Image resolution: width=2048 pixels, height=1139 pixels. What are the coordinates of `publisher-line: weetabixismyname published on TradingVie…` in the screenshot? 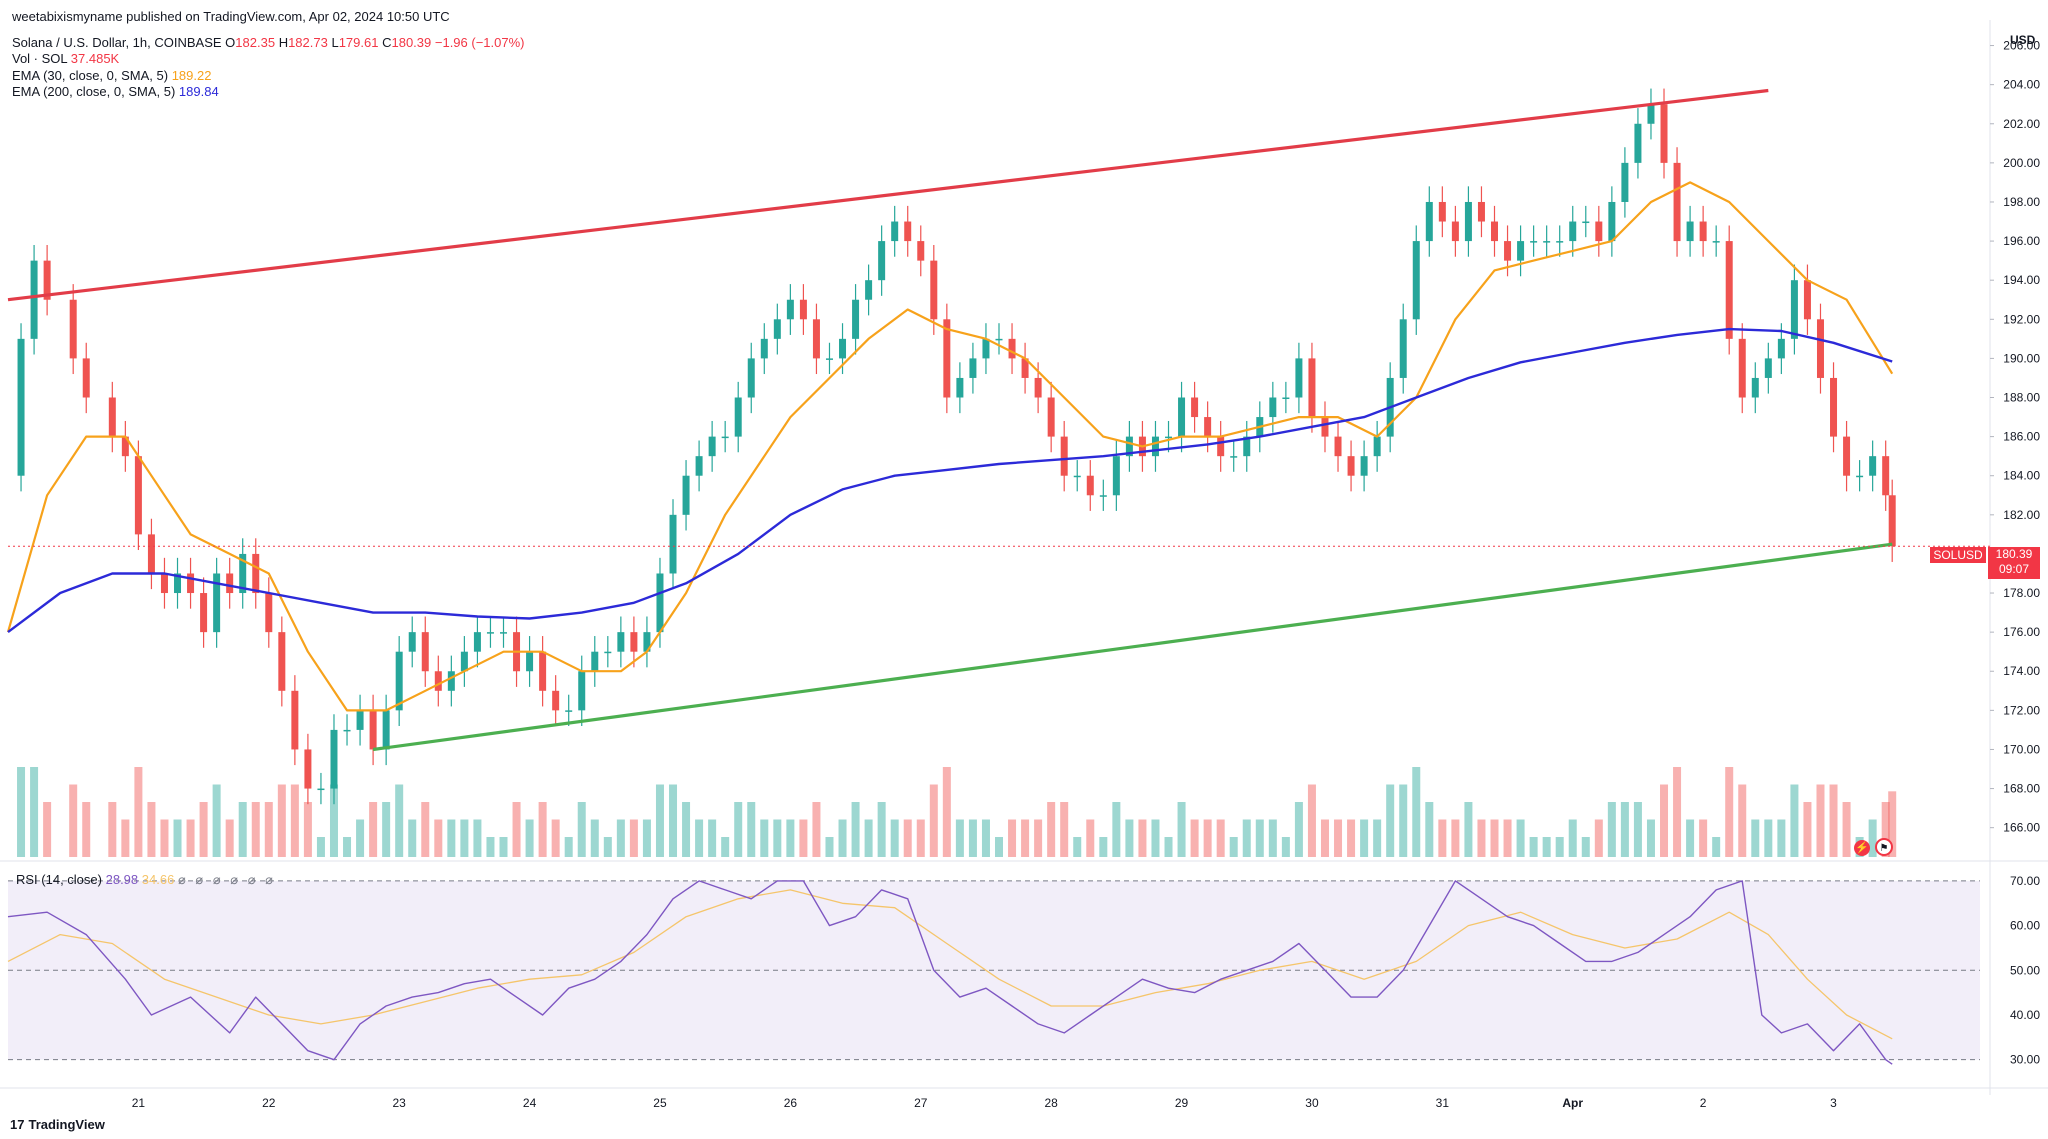 It's located at (231, 16).